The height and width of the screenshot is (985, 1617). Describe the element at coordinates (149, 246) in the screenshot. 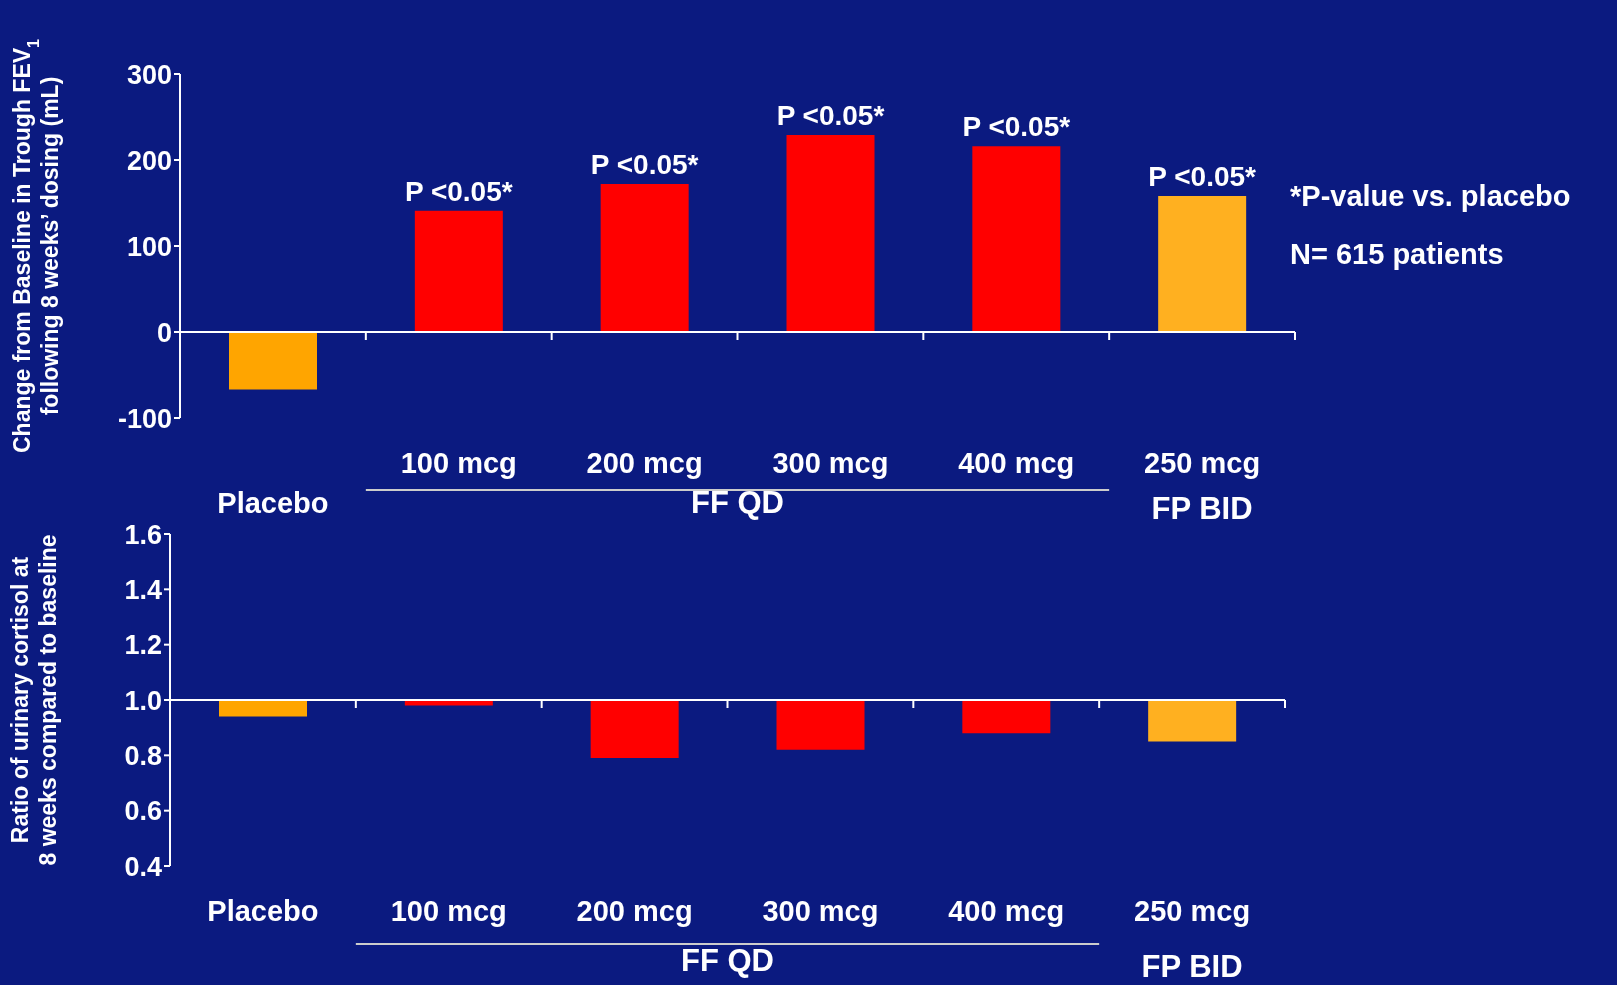

I see `y-tick-label: 100` at that location.